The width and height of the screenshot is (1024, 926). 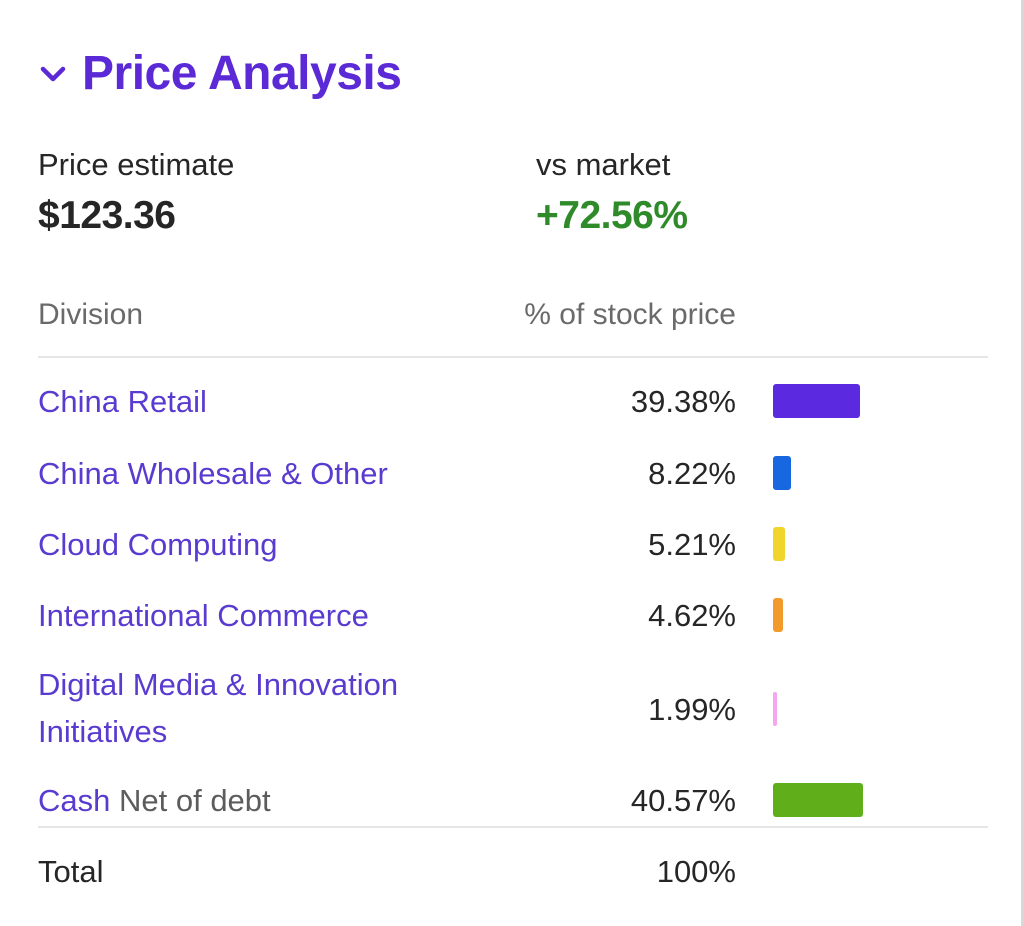 What do you see at coordinates (630, 314) in the screenshot?
I see `pct-column-header: % of stock price` at bounding box center [630, 314].